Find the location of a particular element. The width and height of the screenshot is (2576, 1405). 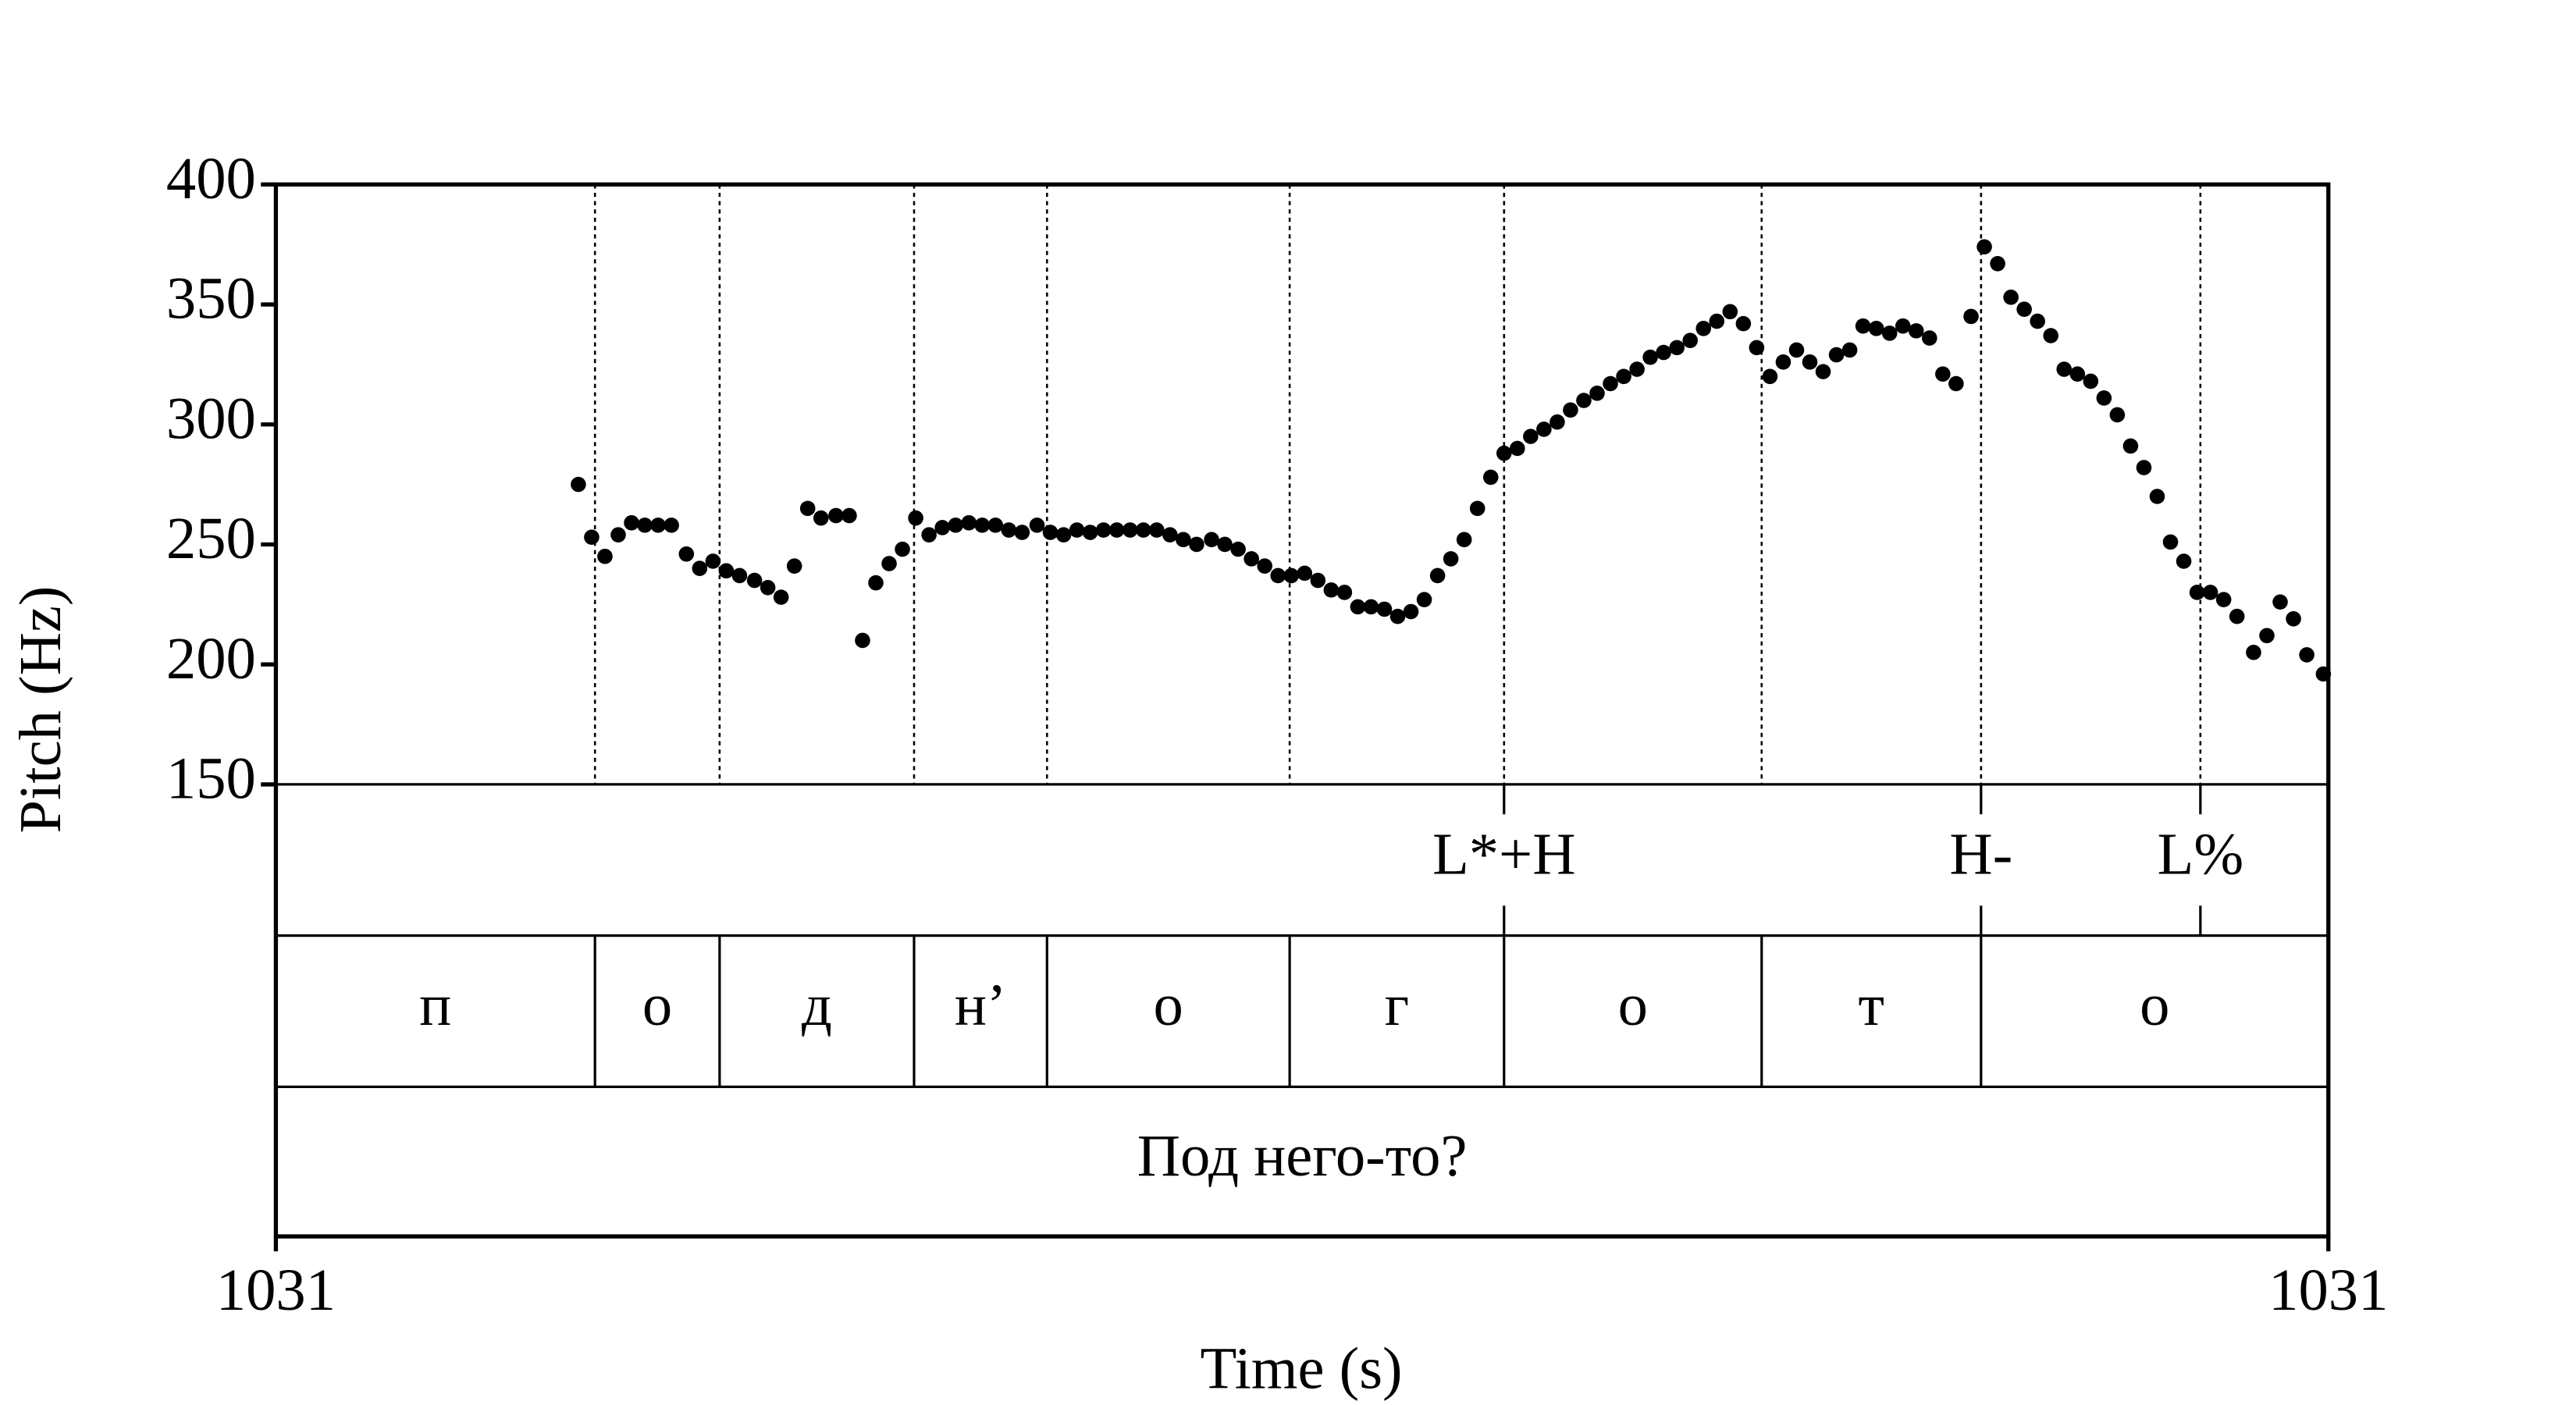

y-tick-label: 300 is located at coordinates (211, 418).